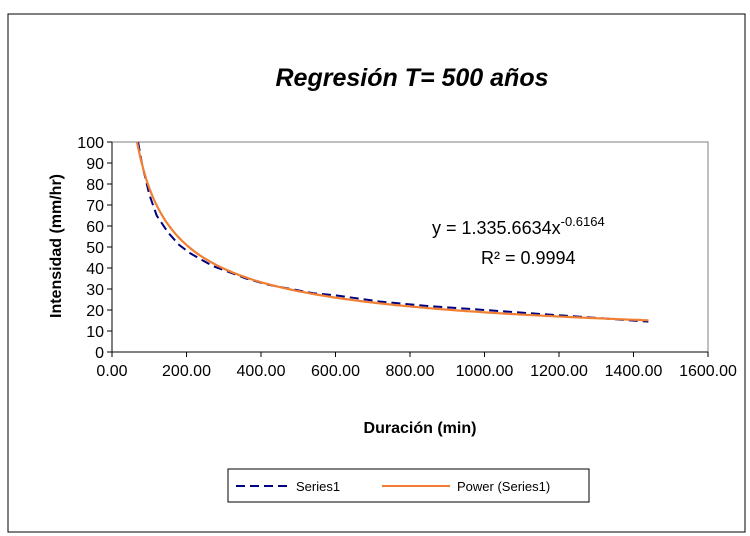 The image size is (750, 536). What do you see at coordinates (485, 371) in the screenshot?
I see `x-tick-label: 1000.00` at bounding box center [485, 371].